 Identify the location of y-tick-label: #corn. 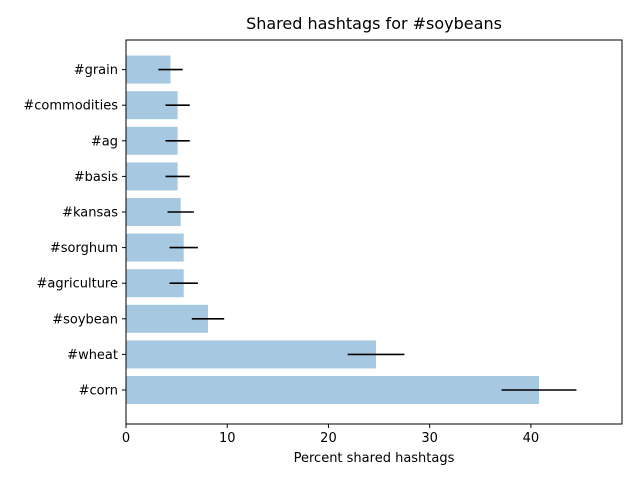
(98, 391).